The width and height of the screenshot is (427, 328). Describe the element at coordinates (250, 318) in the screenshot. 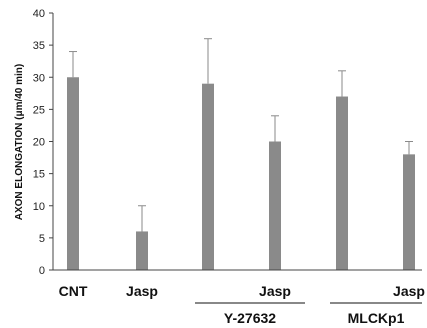

I see `group-label: Y-27632` at that location.